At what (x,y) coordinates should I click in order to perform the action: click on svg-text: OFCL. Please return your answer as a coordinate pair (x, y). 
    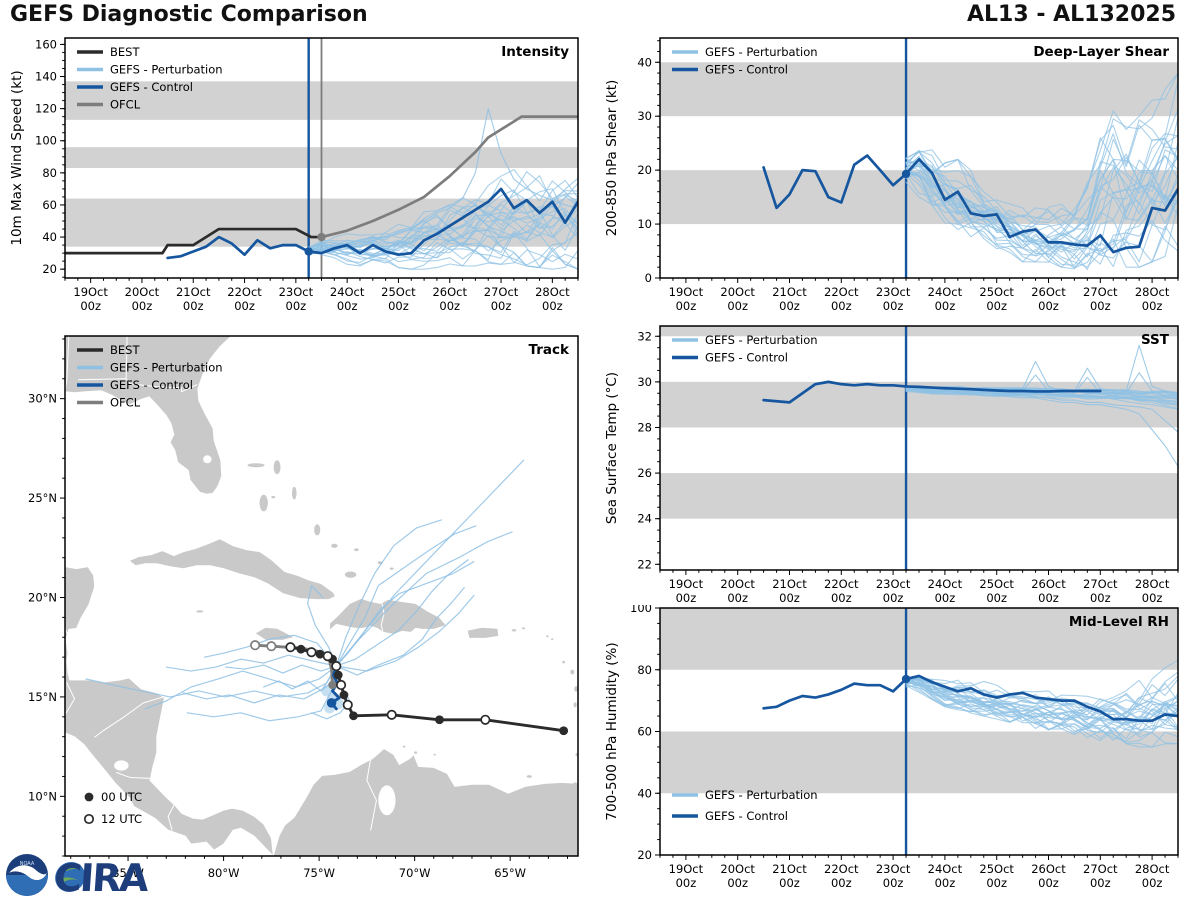
    Looking at the image, I should click on (125, 403).